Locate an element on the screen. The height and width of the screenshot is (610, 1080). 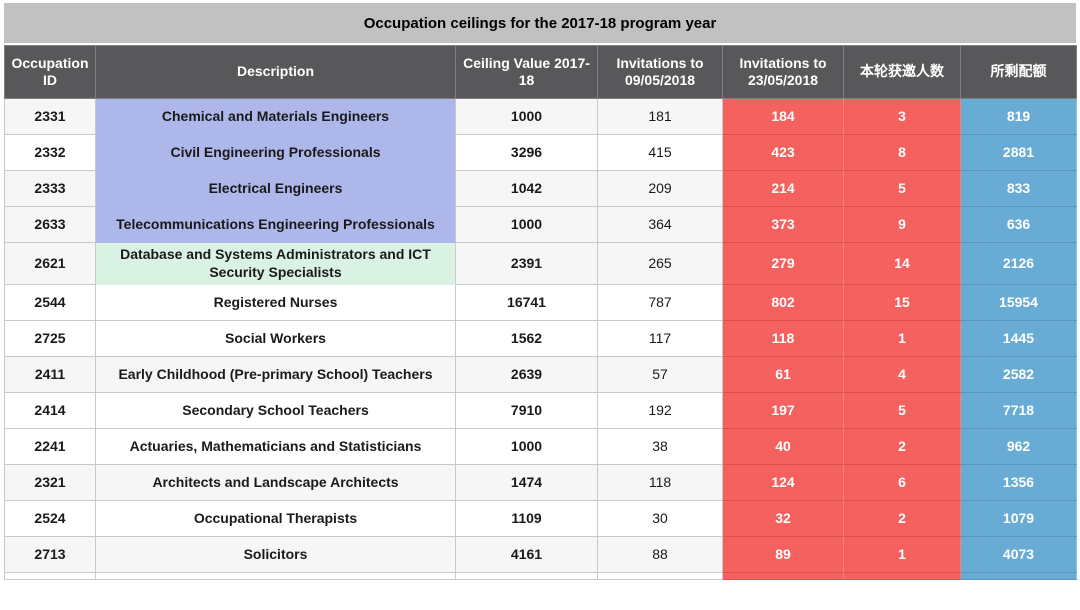
cell-occupation-id: 2621 is located at coordinates (50, 263).